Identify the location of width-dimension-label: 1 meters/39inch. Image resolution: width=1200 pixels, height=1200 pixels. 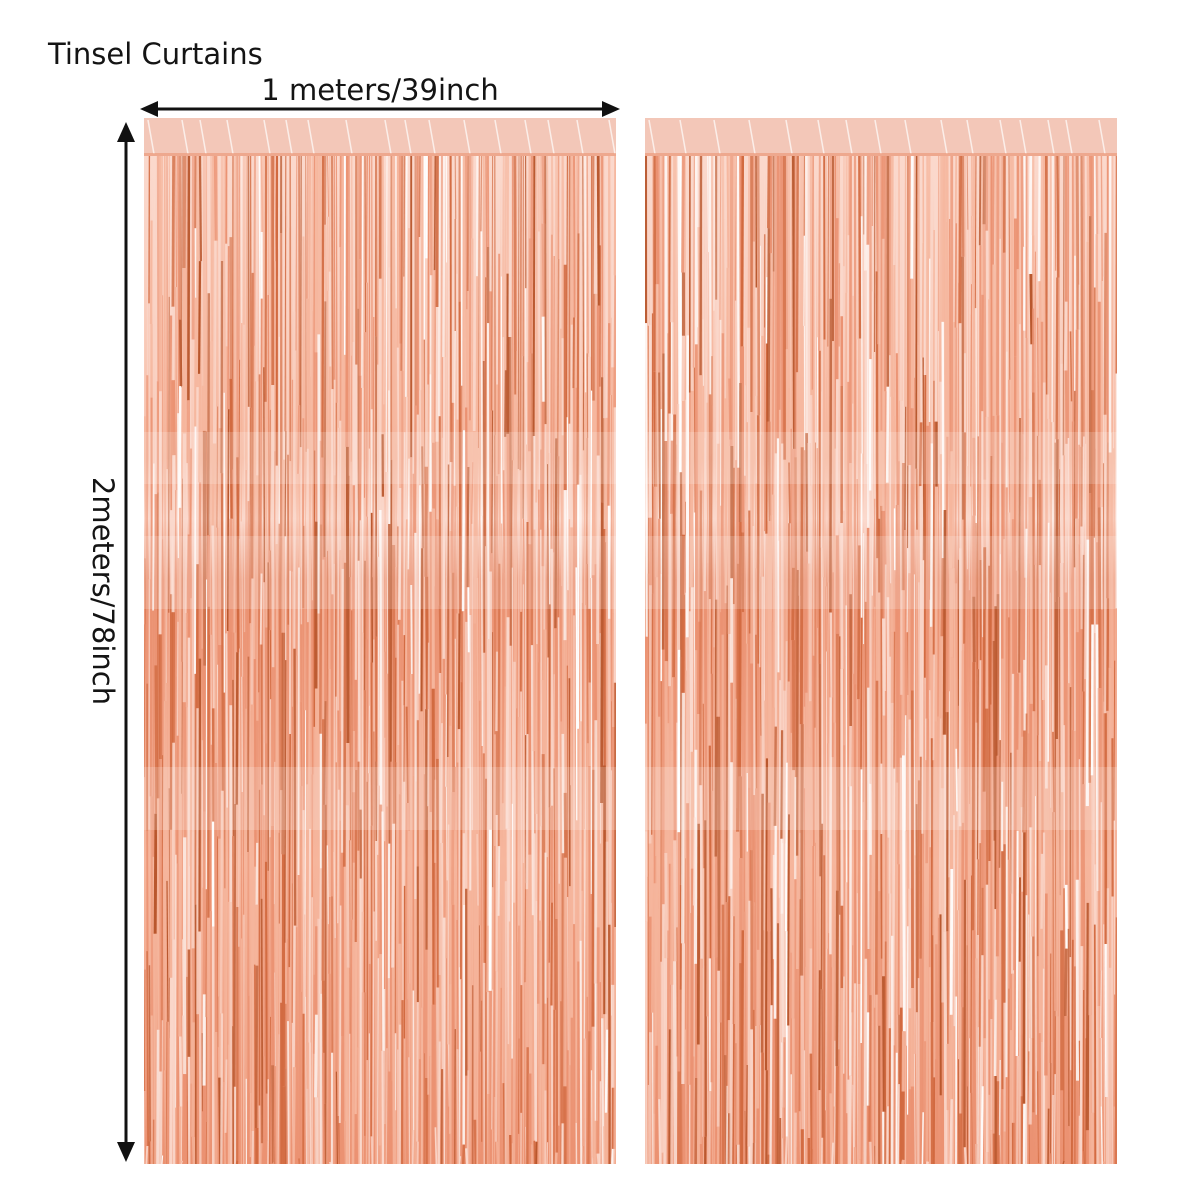
(380, 90).